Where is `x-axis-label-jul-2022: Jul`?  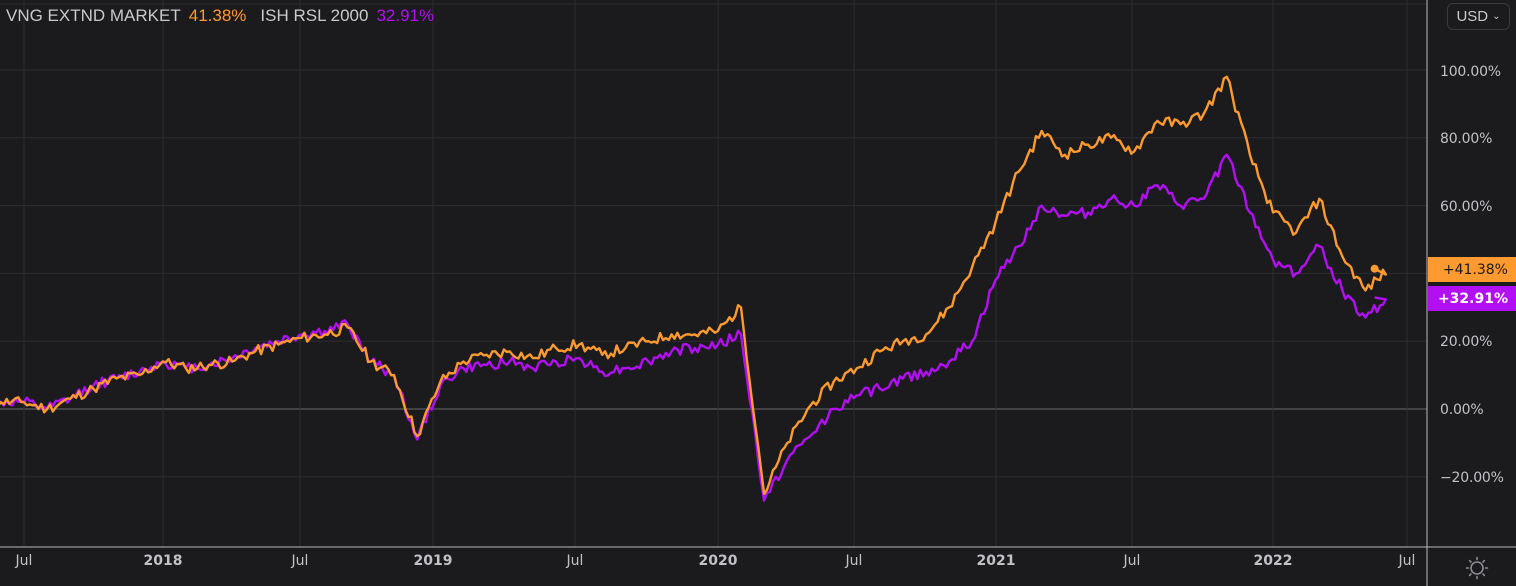
x-axis-label-jul-2022: Jul is located at coordinates (1407, 561).